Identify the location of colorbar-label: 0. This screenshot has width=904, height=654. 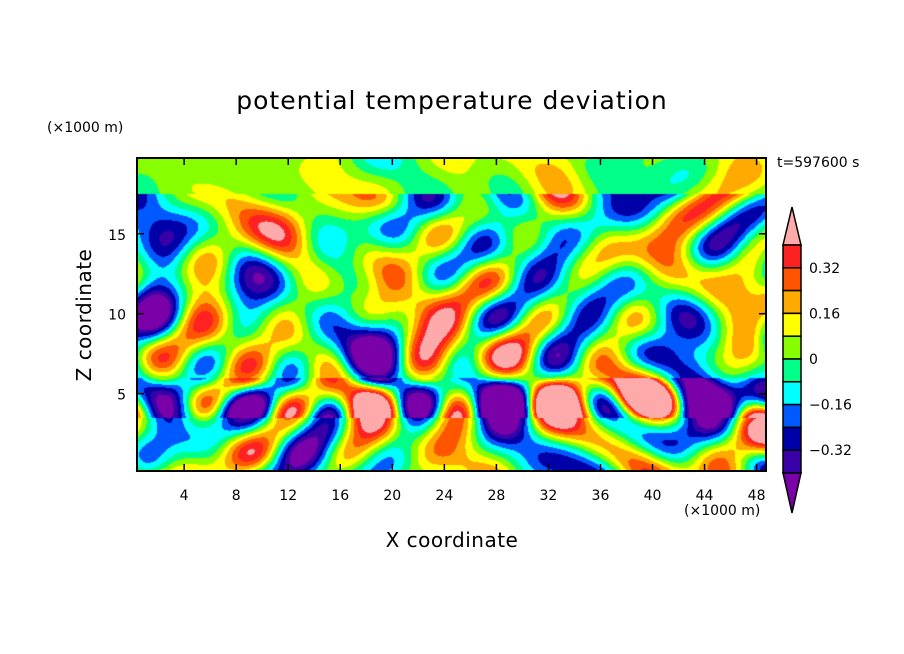
(813, 360).